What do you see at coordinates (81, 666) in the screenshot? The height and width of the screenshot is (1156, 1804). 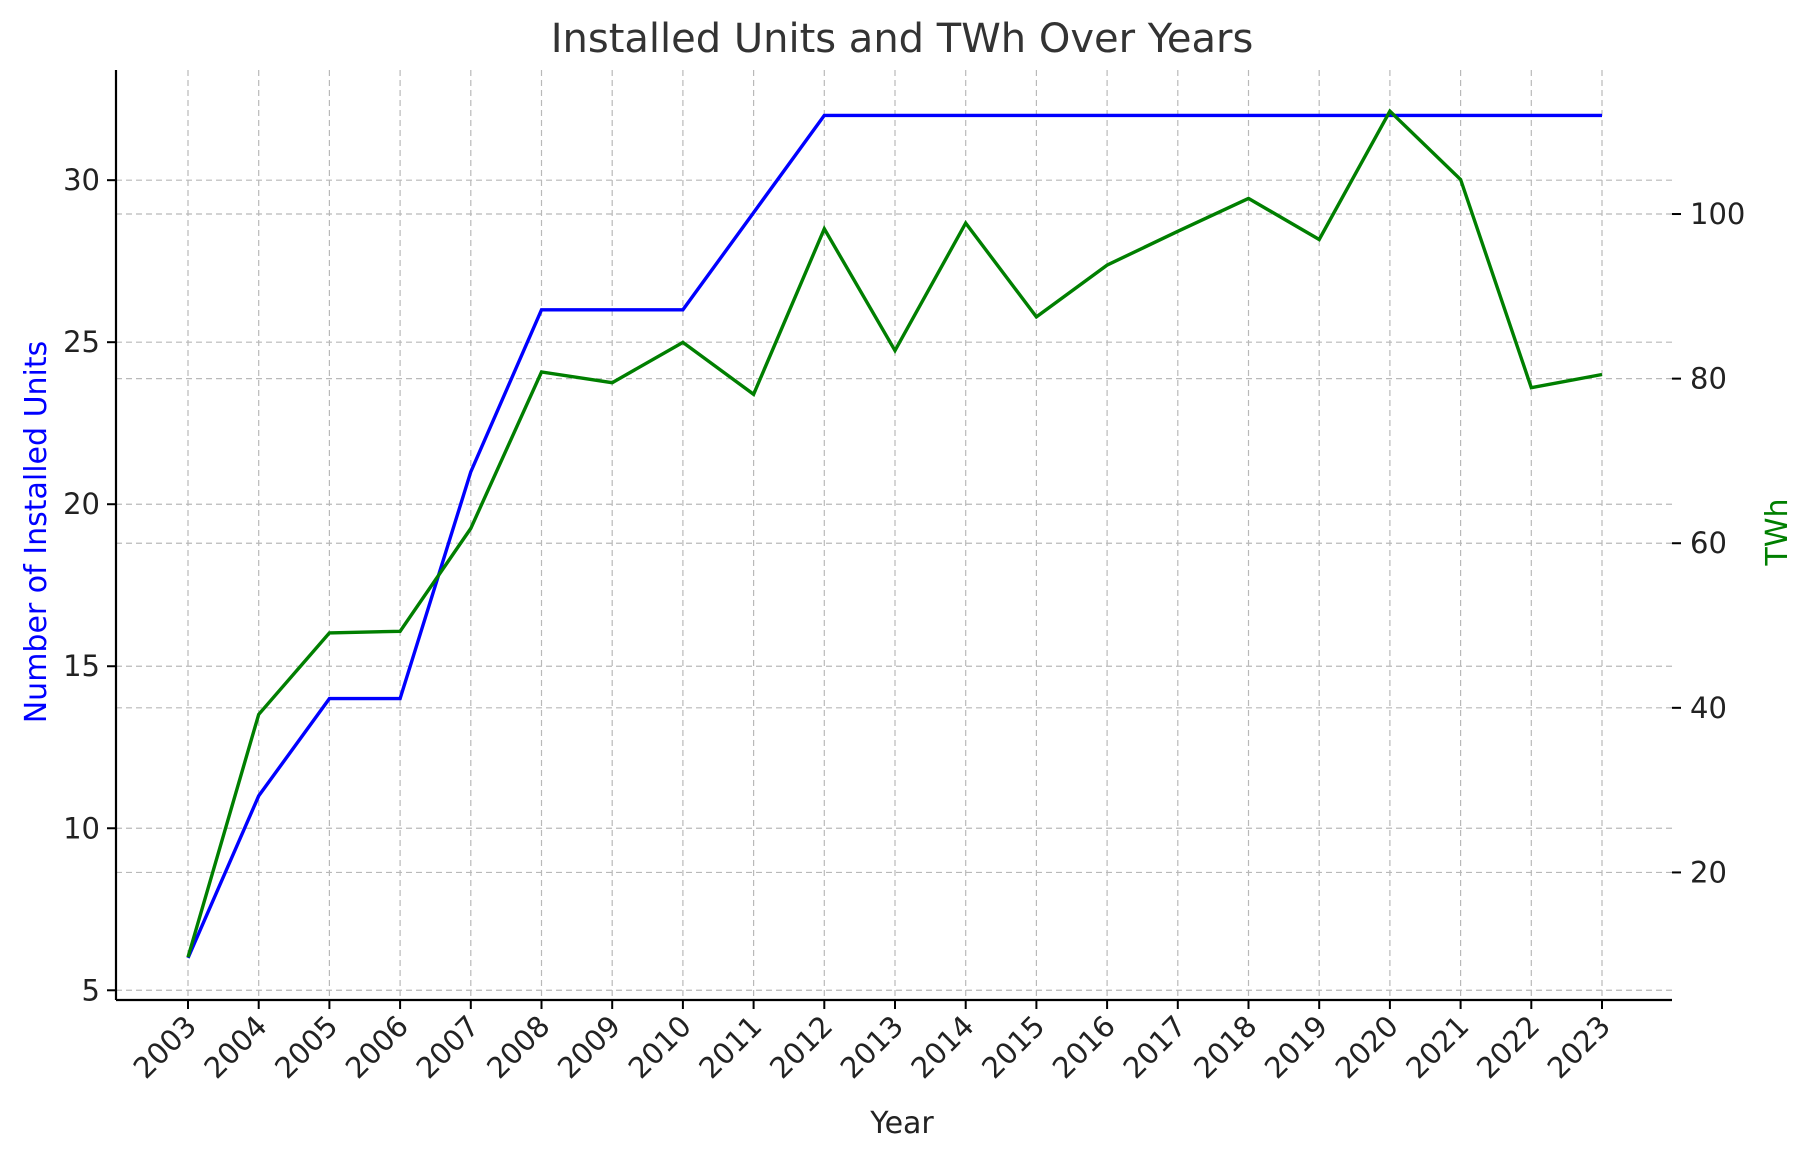 I see `y-left-tick-label: 15` at bounding box center [81, 666].